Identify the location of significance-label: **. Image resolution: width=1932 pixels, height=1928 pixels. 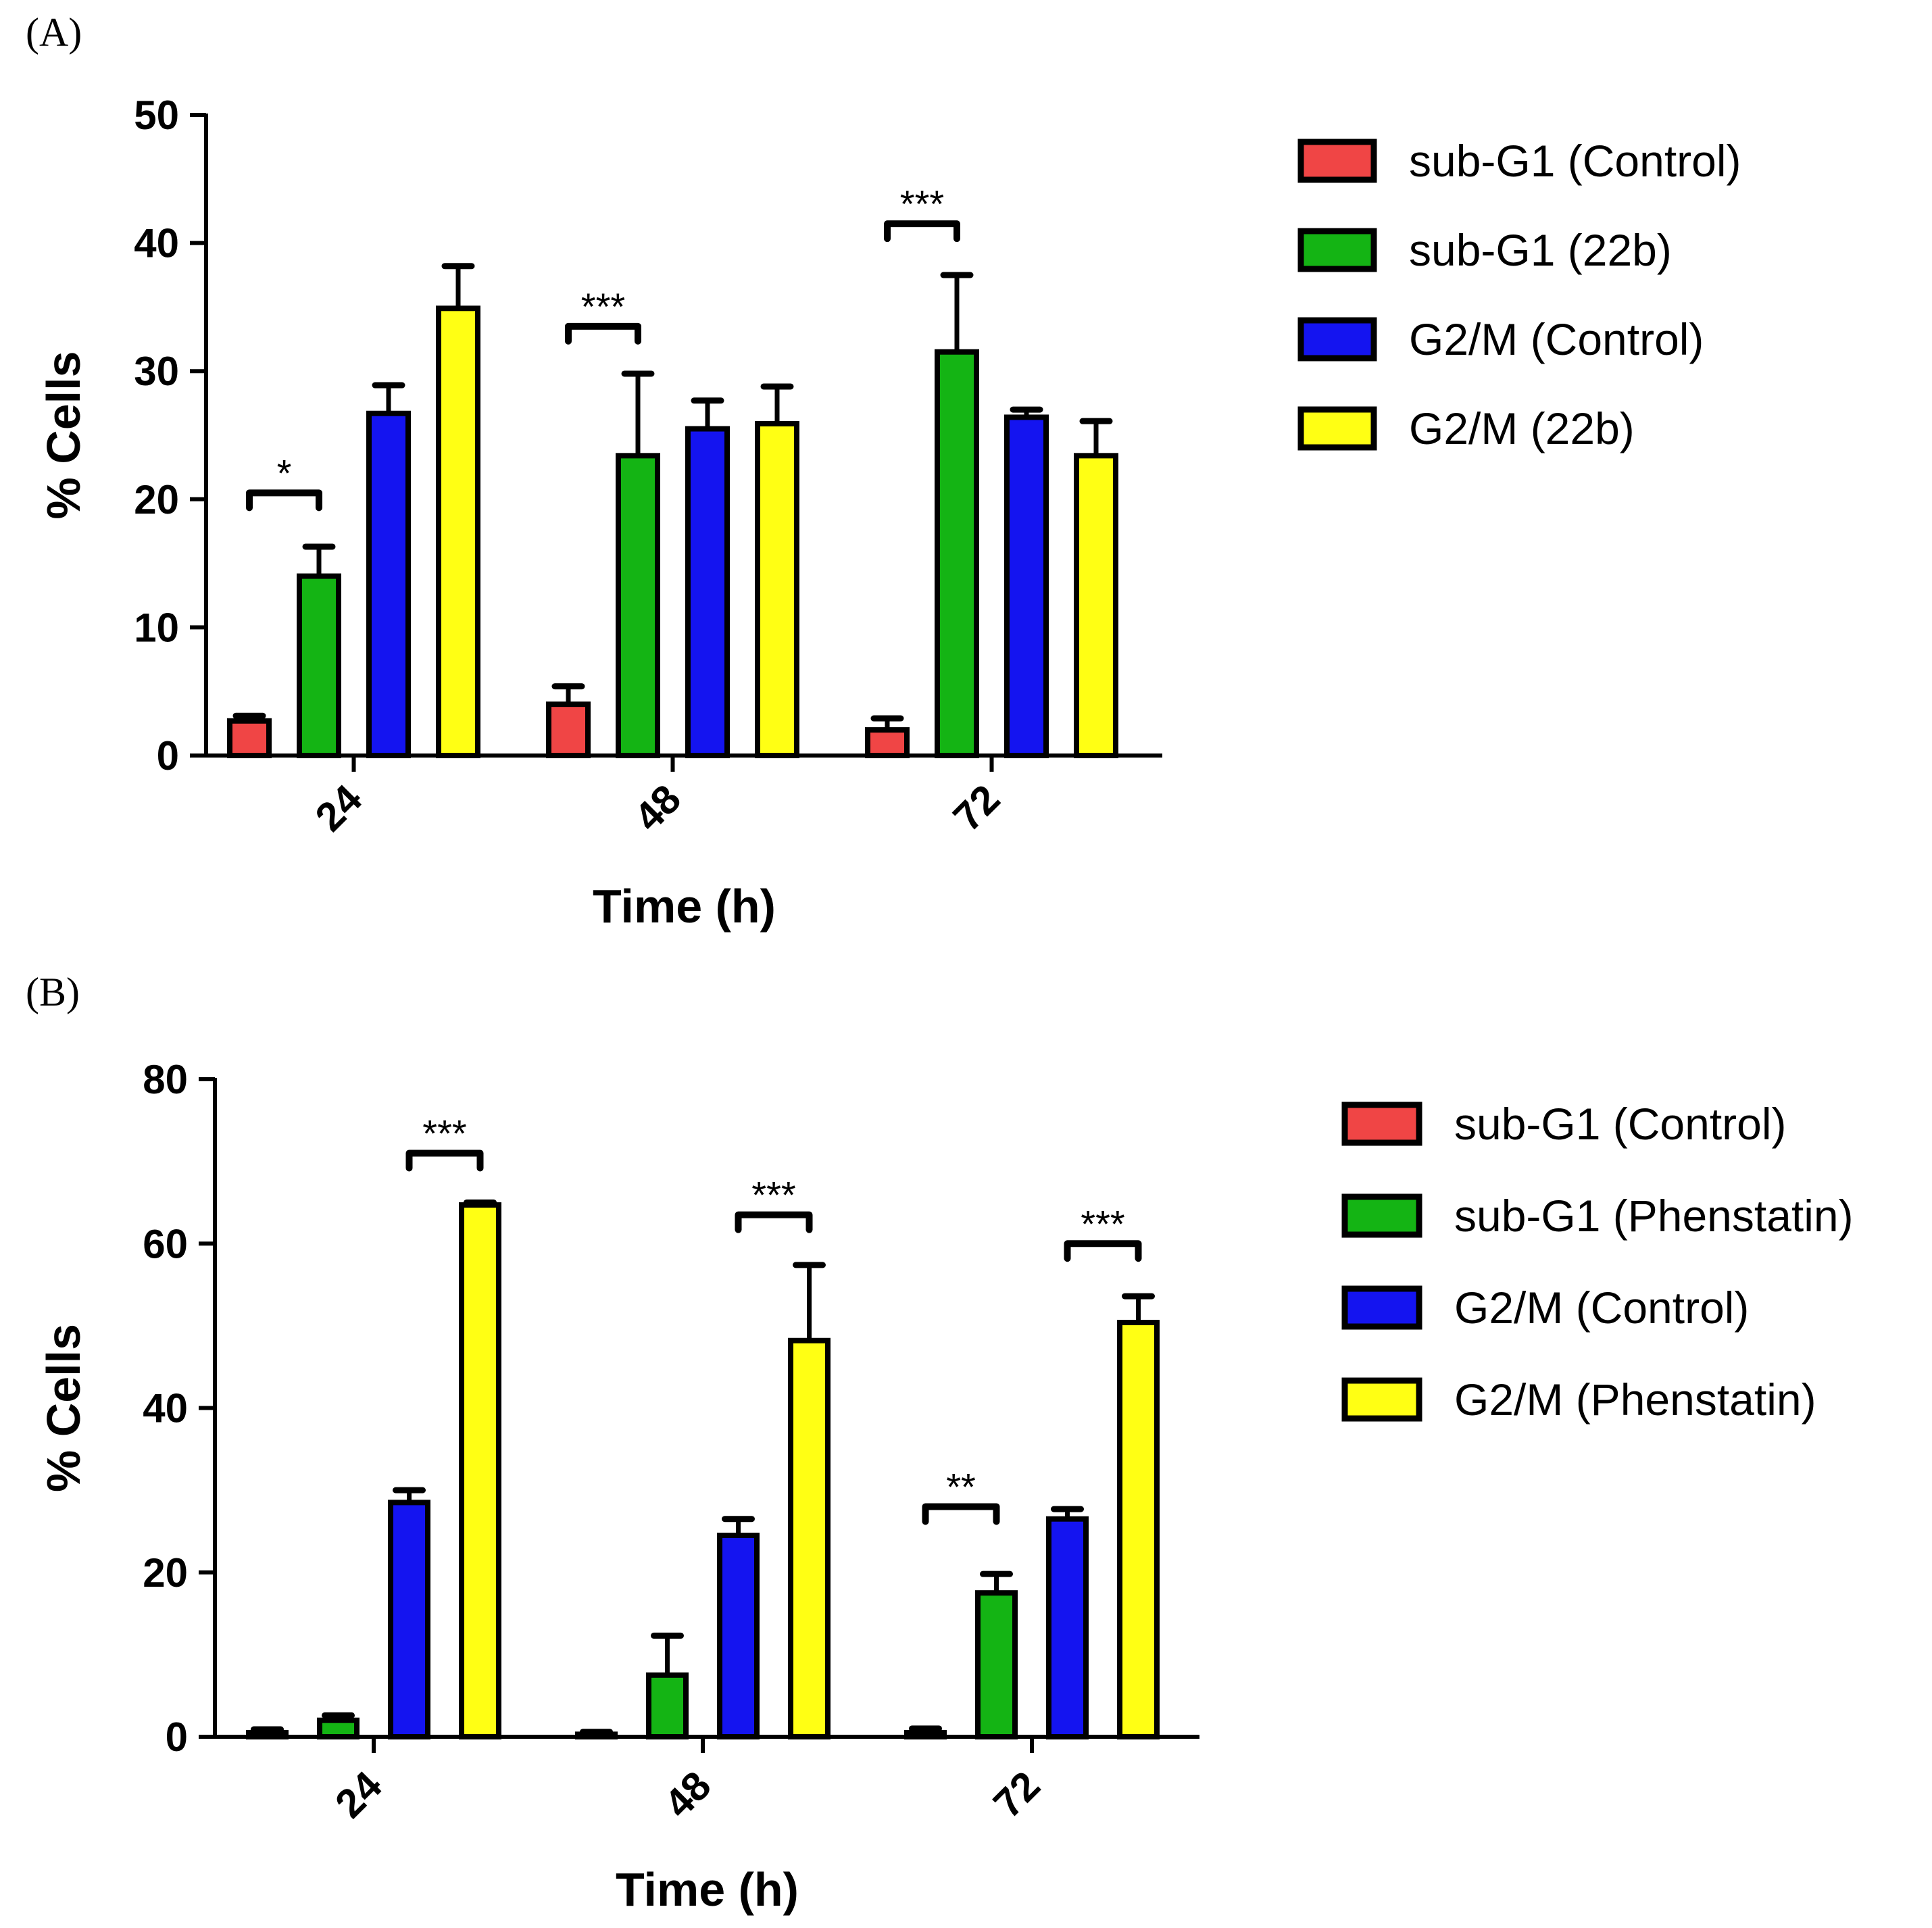
(961, 1486).